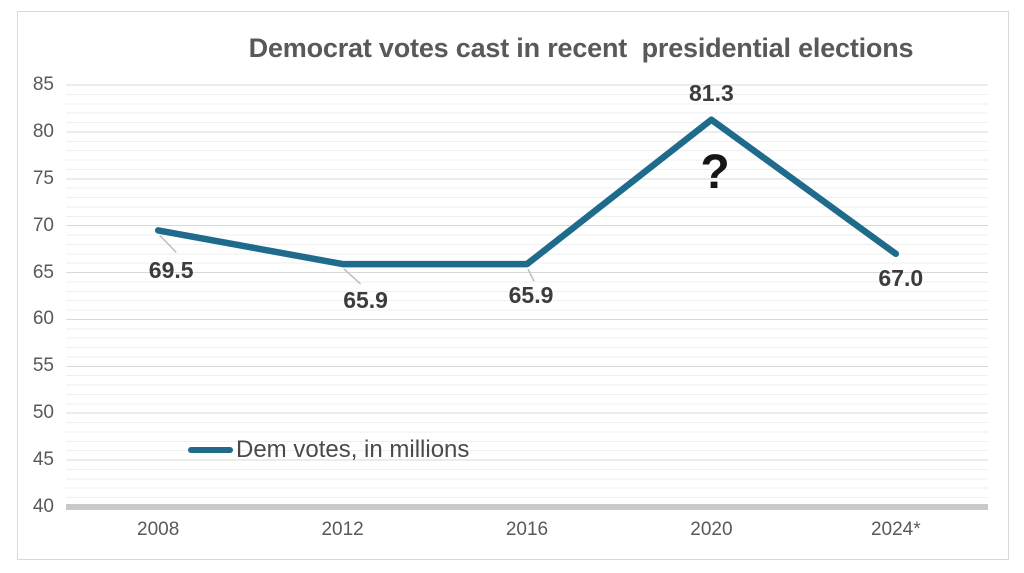 The height and width of the screenshot is (573, 1024). What do you see at coordinates (43, 131) in the screenshot?
I see `y-axis-tick-label: 80` at bounding box center [43, 131].